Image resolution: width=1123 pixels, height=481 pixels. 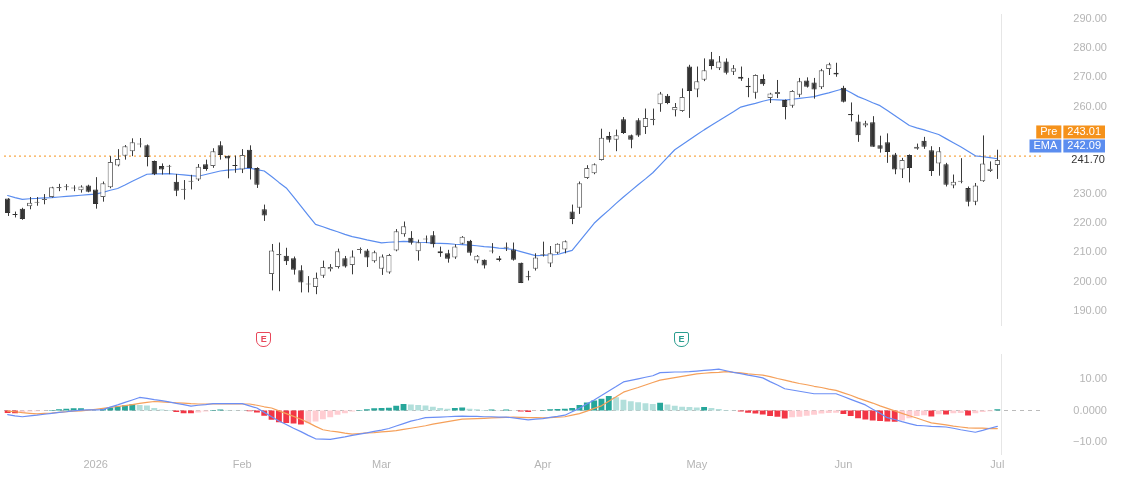 I want to click on x-tick-label: Jul, so click(x=997, y=463).